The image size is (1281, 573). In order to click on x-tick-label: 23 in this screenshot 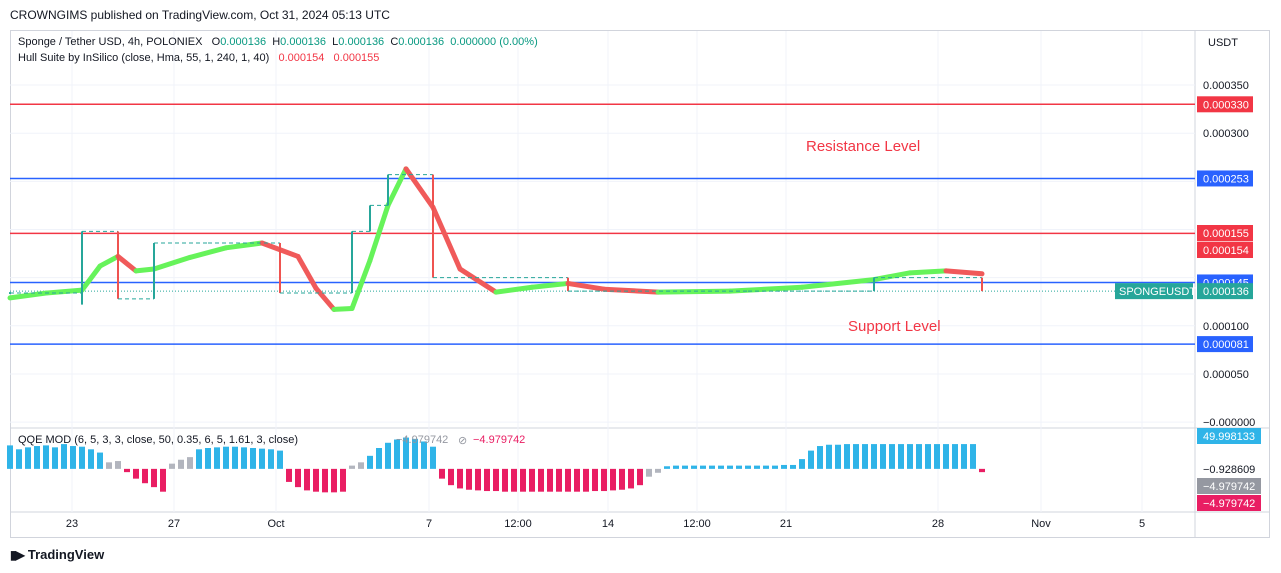, I will do `click(72, 524)`.